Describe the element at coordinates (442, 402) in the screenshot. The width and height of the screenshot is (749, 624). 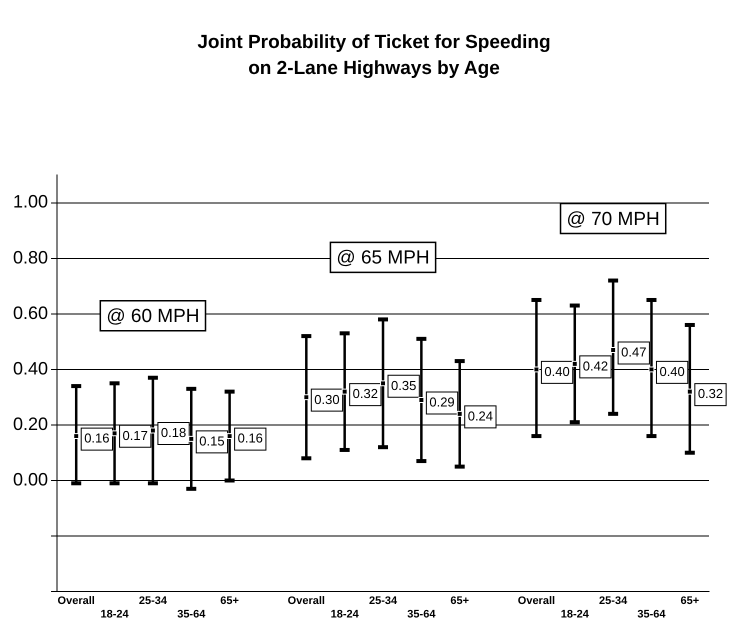
I see `data-label: 0.29` at that location.